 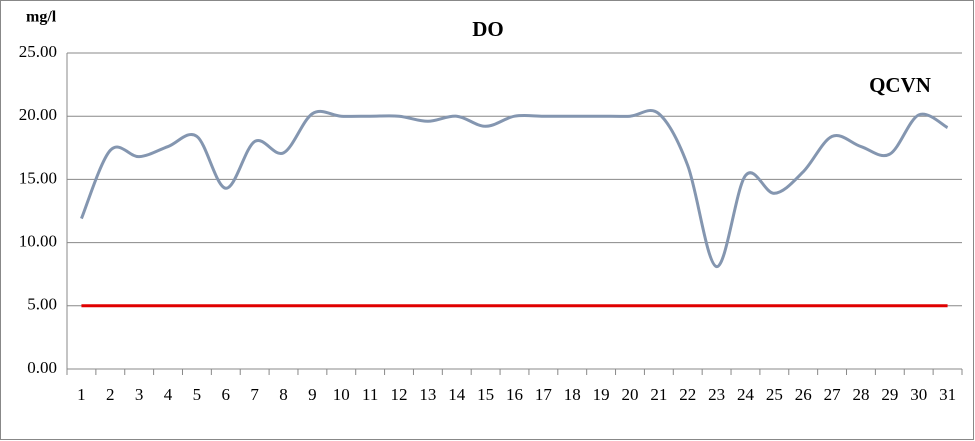 I want to click on x-tick-label: 28, so click(x=860, y=394).